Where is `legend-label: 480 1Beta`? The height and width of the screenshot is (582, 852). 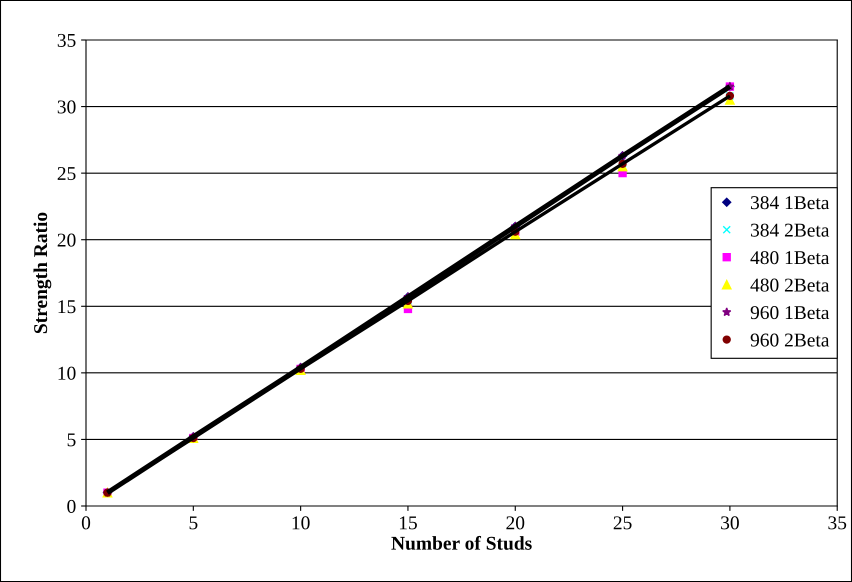
legend-label: 480 1Beta is located at coordinates (790, 257).